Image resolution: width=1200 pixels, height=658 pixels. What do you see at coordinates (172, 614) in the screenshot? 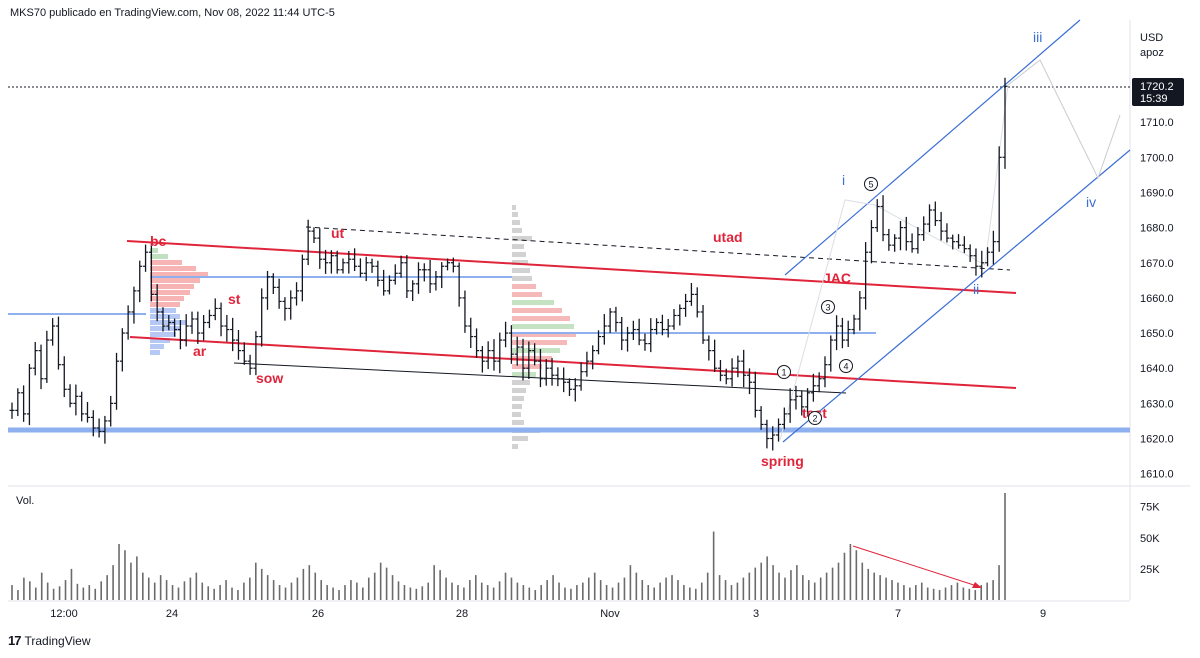
I see `time-tick-label: 24` at bounding box center [172, 614].